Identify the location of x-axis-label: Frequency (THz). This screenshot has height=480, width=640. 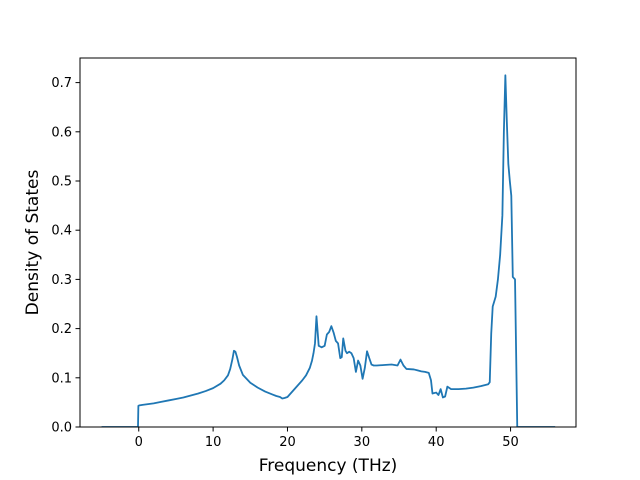
(328, 466).